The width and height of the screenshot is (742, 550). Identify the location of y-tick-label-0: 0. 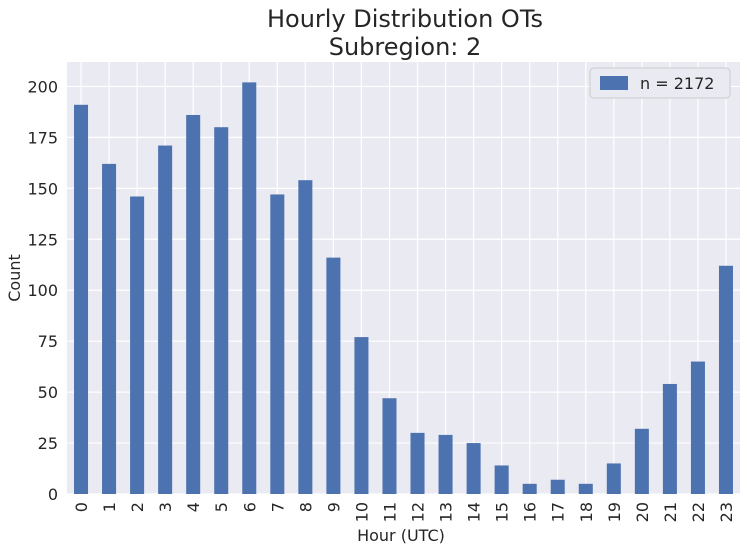
(53, 494).